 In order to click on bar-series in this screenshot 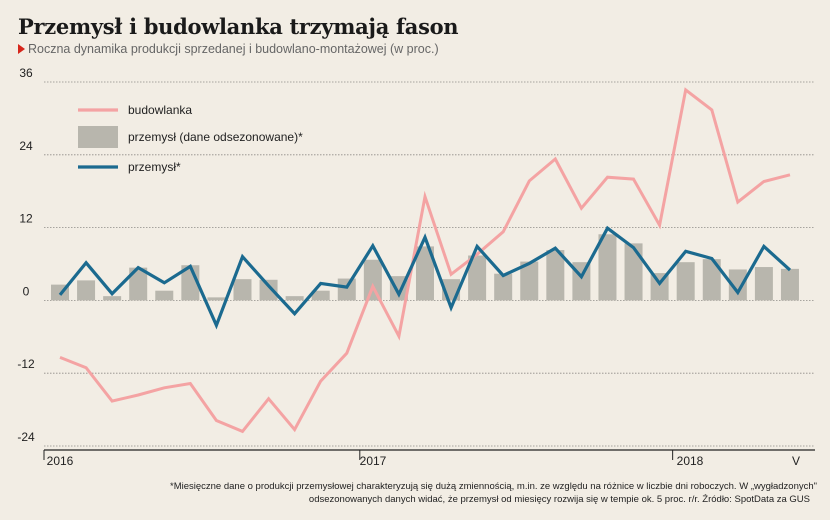, I will do `click(425, 267)`.